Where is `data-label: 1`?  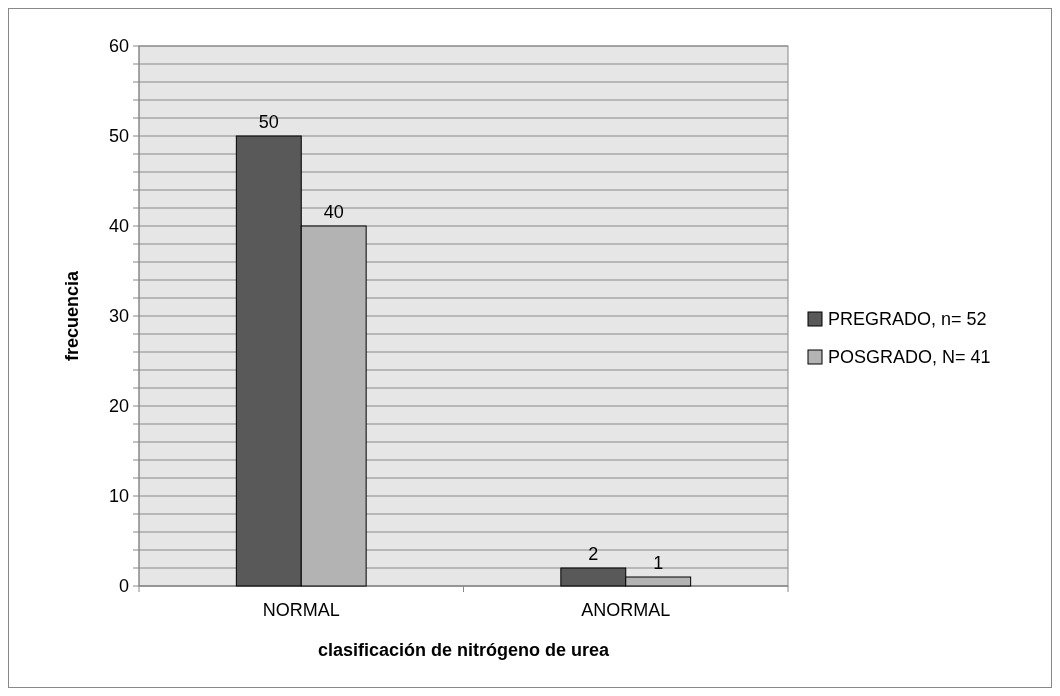 data-label: 1 is located at coordinates (658, 563).